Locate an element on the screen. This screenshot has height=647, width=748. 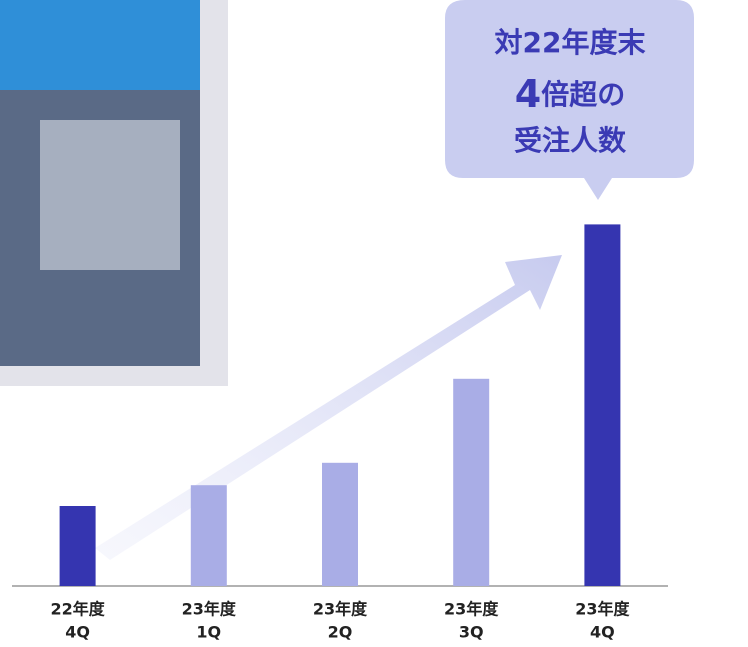
x-tick-label: 22年度 is located at coordinates (77, 609).